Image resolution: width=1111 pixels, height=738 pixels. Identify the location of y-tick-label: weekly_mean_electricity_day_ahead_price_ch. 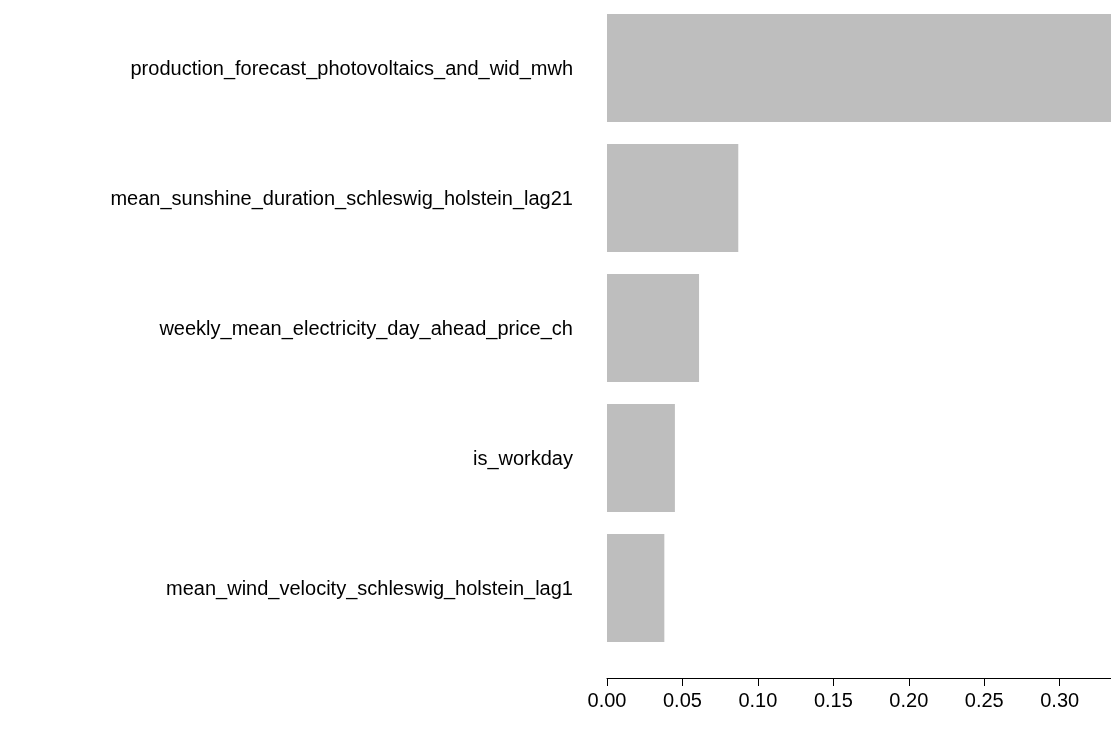
(365, 328).